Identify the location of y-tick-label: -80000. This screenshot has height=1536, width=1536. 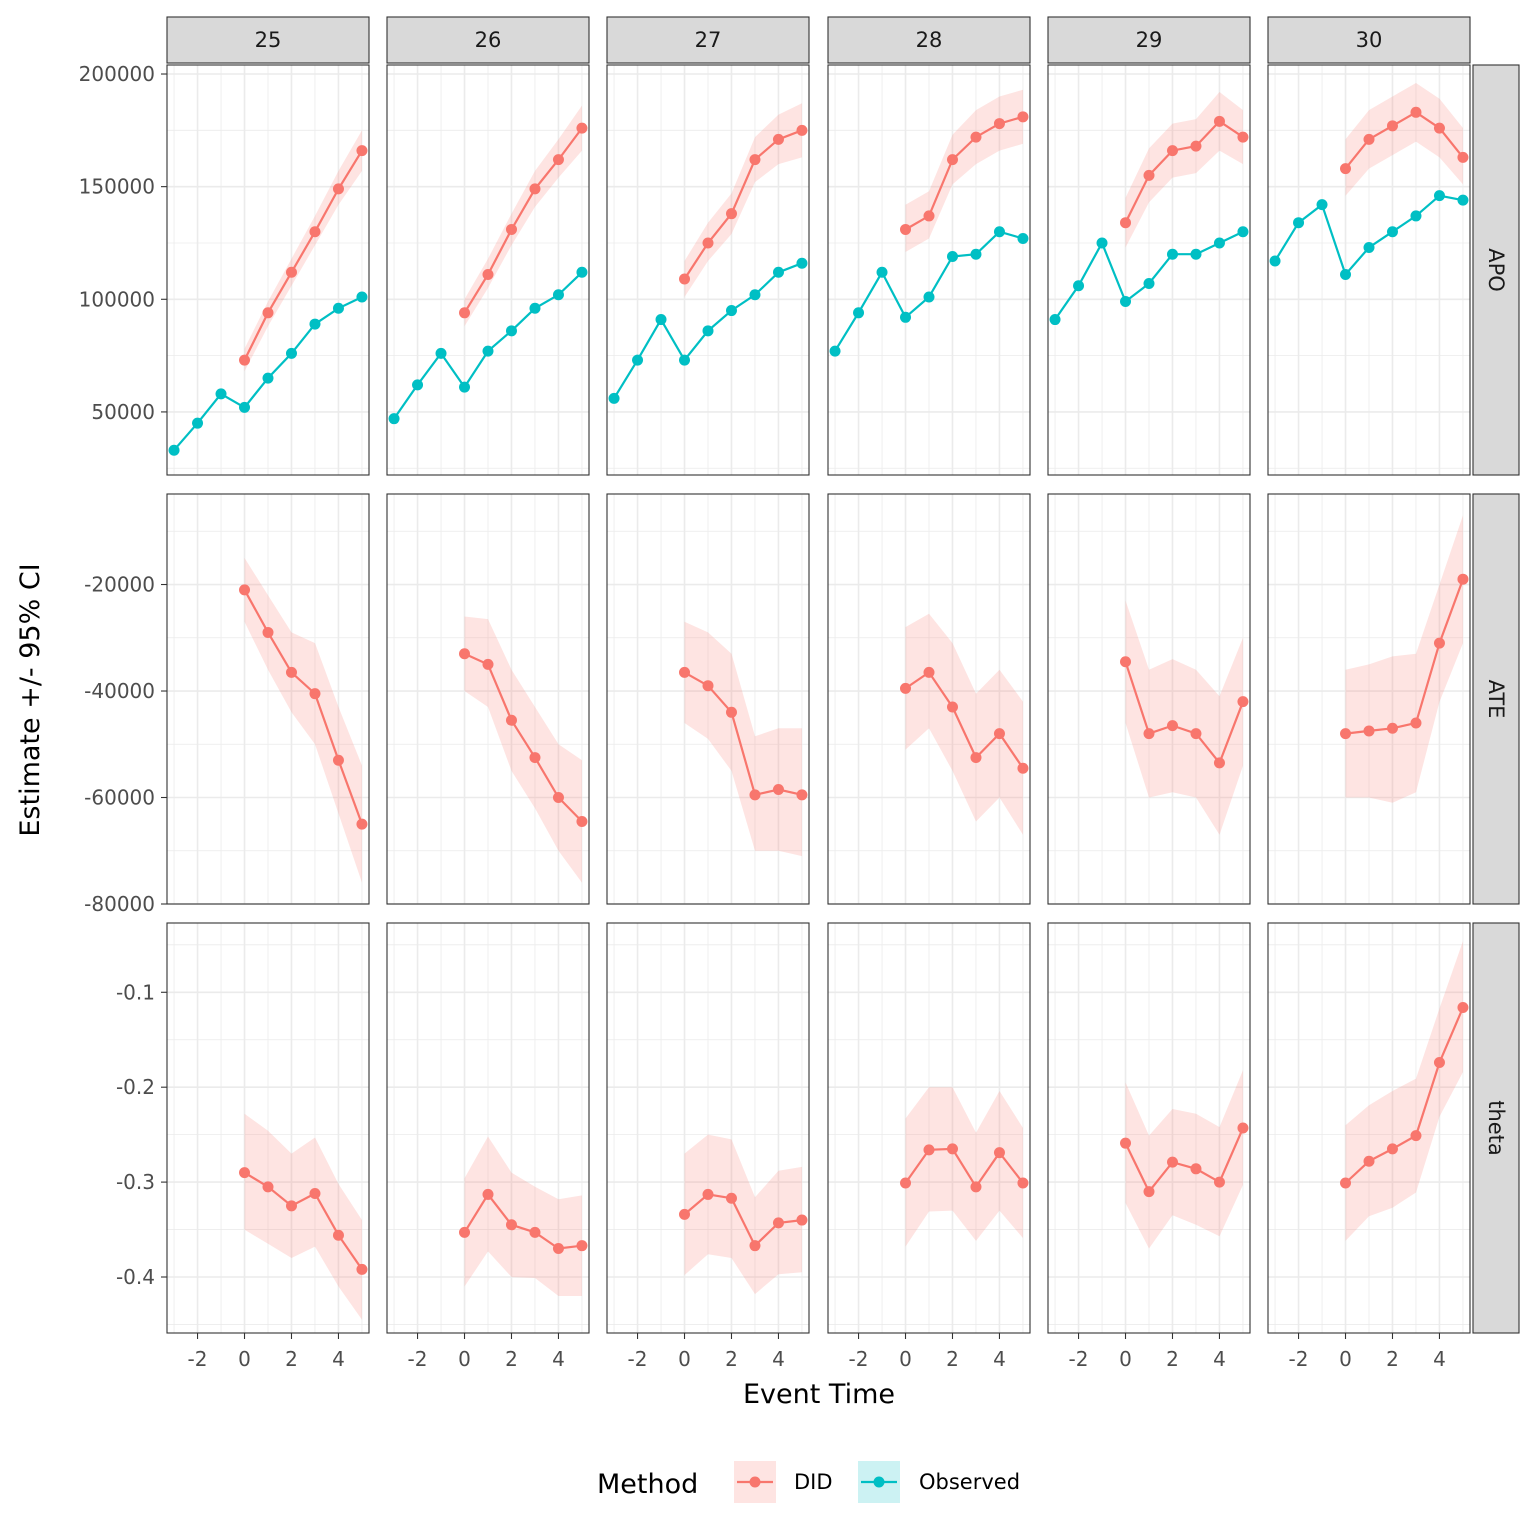
(119, 904).